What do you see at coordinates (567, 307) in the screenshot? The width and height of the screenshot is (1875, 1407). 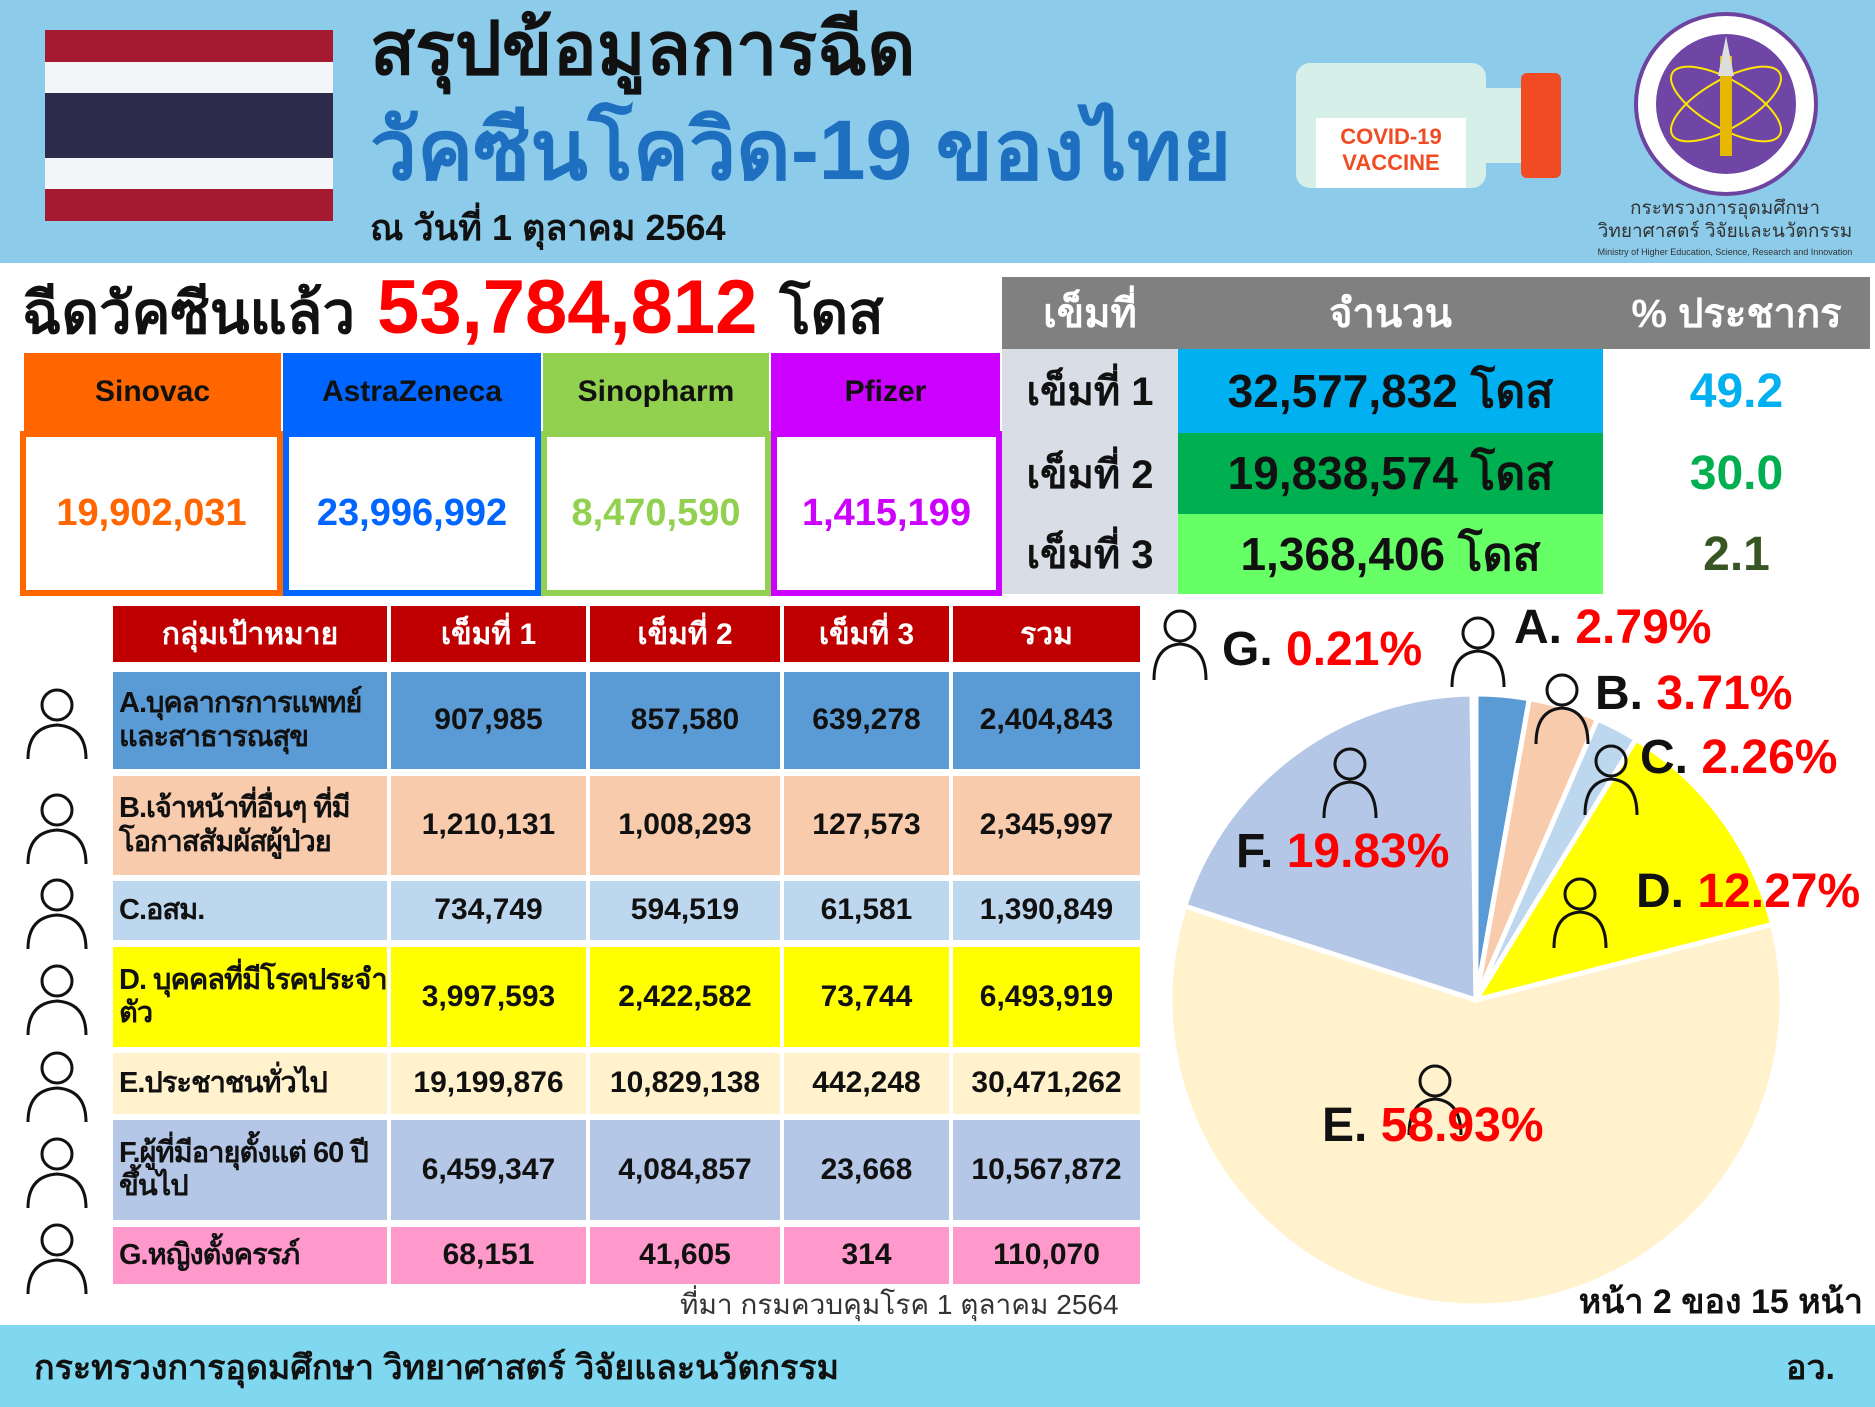 I see `total-doses: 53,784,812` at bounding box center [567, 307].